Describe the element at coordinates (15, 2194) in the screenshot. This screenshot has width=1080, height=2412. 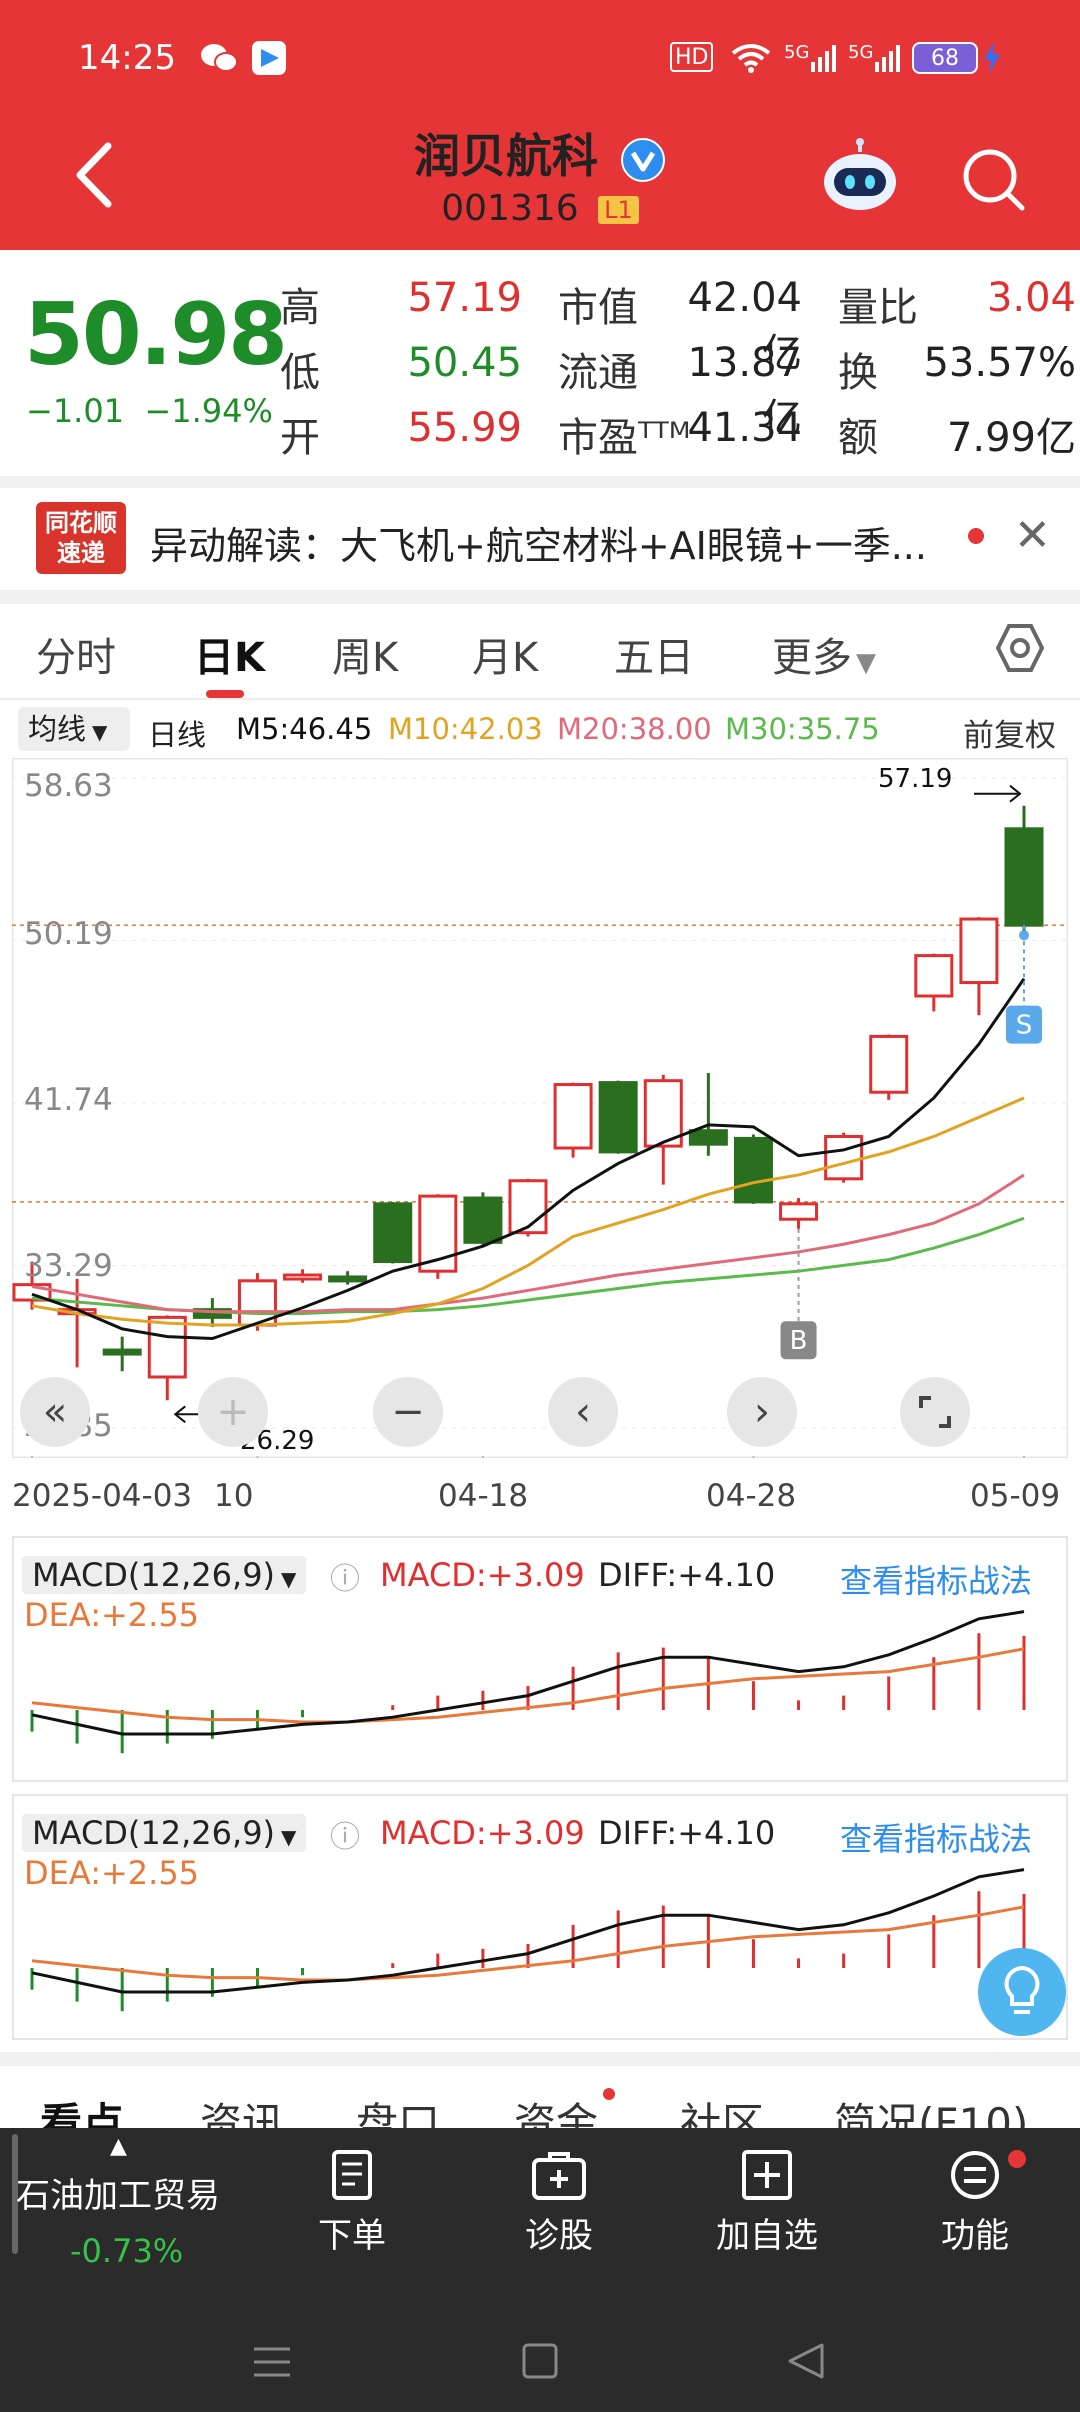
I see `drag-handle` at that location.